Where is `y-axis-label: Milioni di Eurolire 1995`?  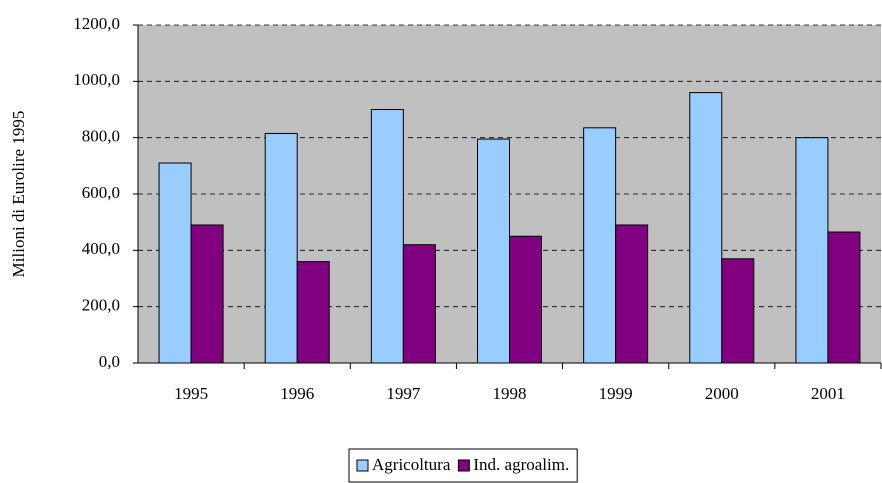
y-axis-label: Milioni di Eurolire 1995 is located at coordinates (18, 194).